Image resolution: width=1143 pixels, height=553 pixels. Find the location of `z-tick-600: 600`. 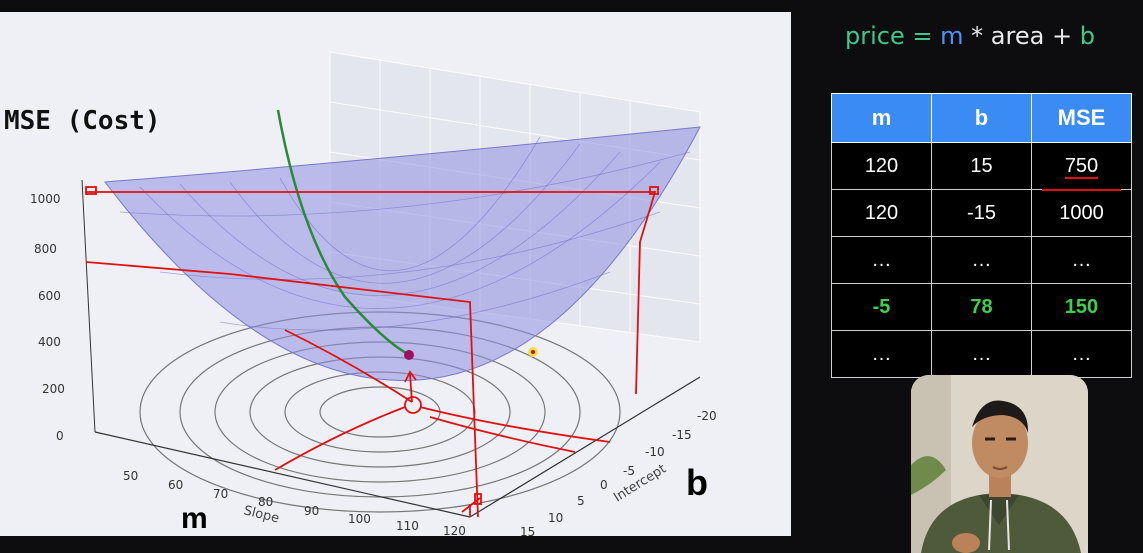

z-tick-600: 600 is located at coordinates (49, 296).